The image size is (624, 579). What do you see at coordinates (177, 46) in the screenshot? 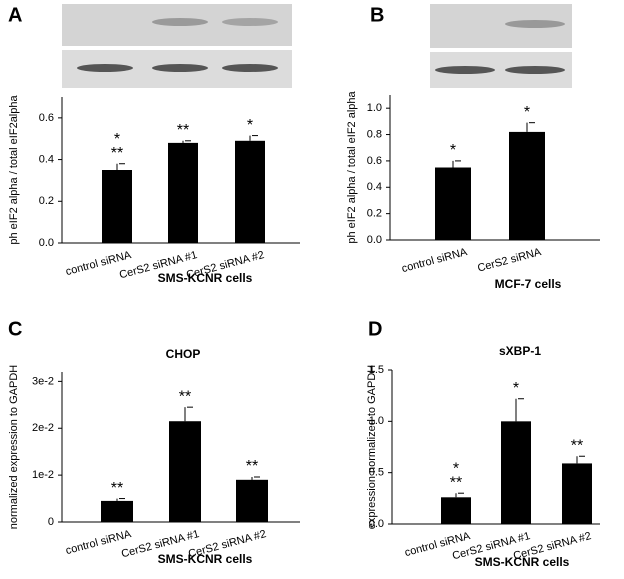
I see `blot-a` at bounding box center [177, 46].